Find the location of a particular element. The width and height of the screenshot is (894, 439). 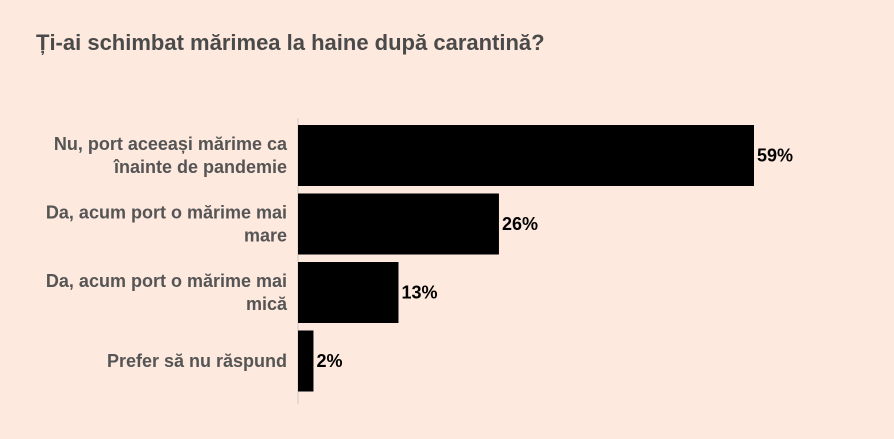

category-label-1: Da, acum port o mărime mai mare is located at coordinates (166, 224).